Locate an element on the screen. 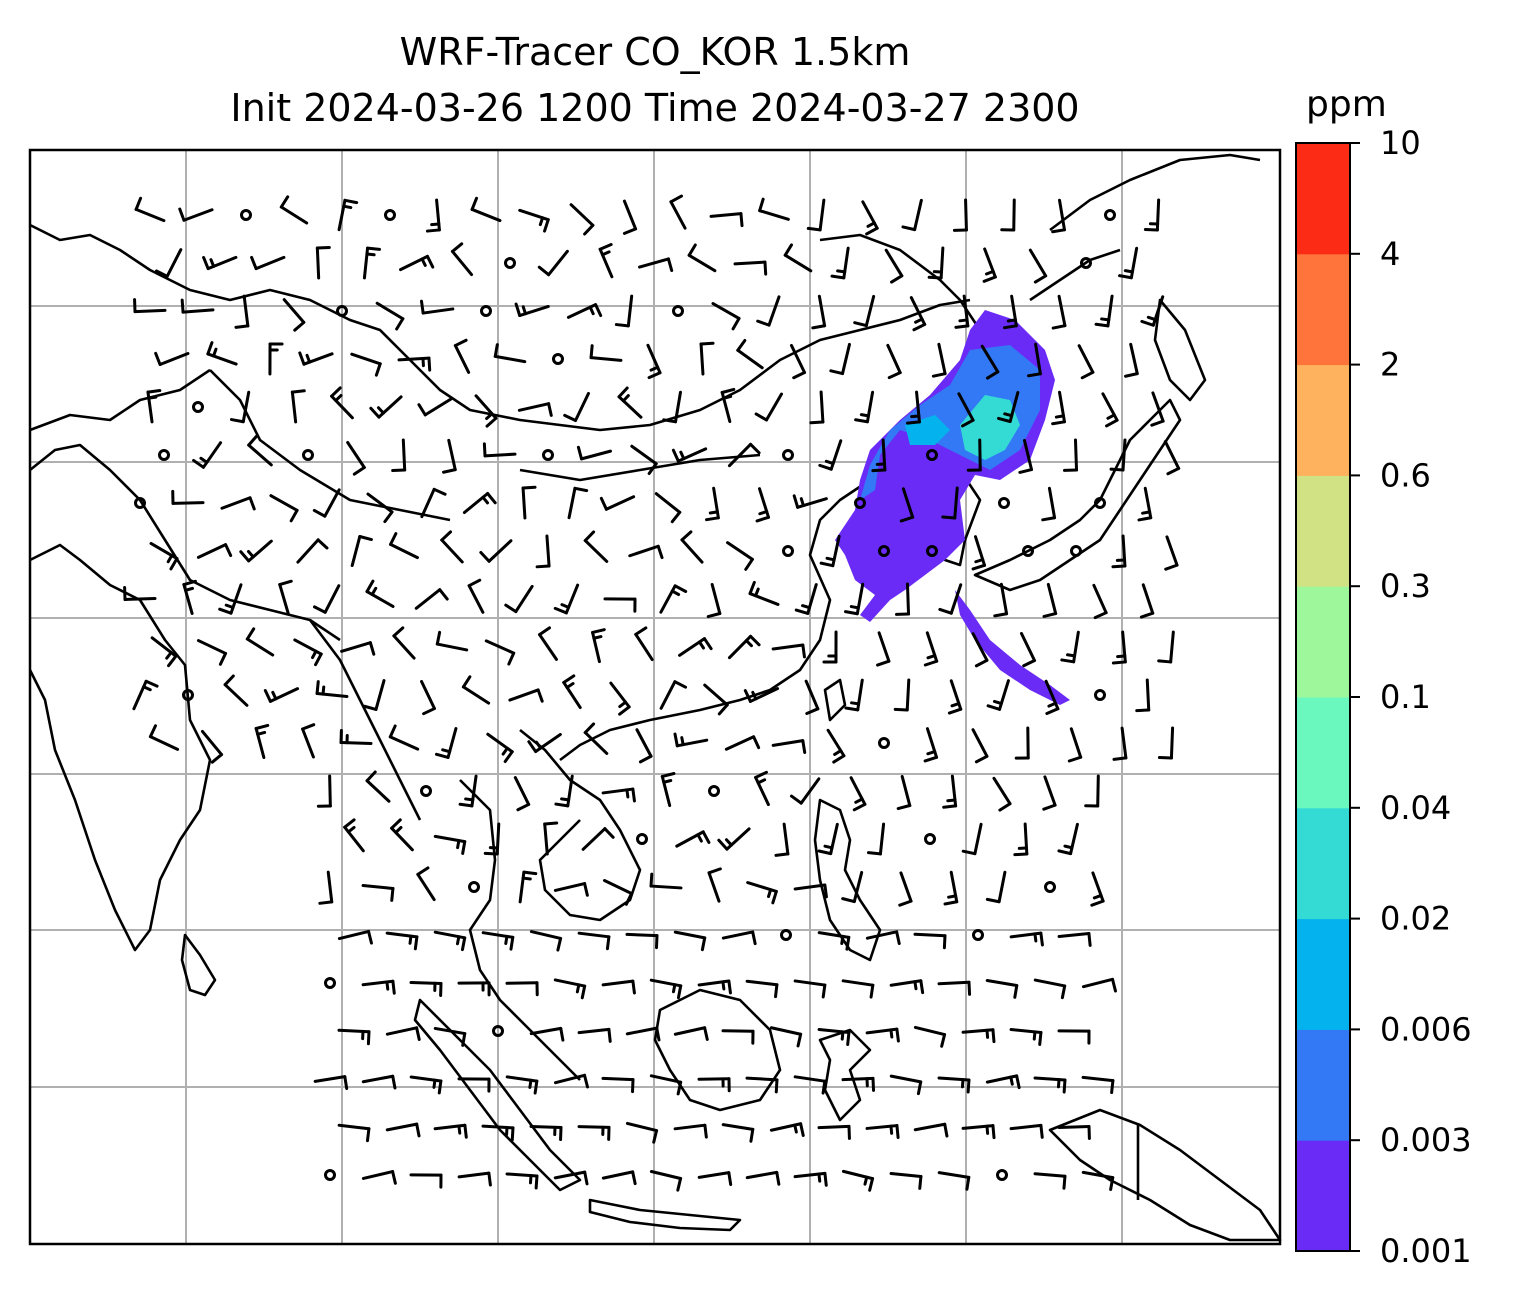 The image size is (1528, 1306). colorbar-tick-label: 4 is located at coordinates (1390, 254).